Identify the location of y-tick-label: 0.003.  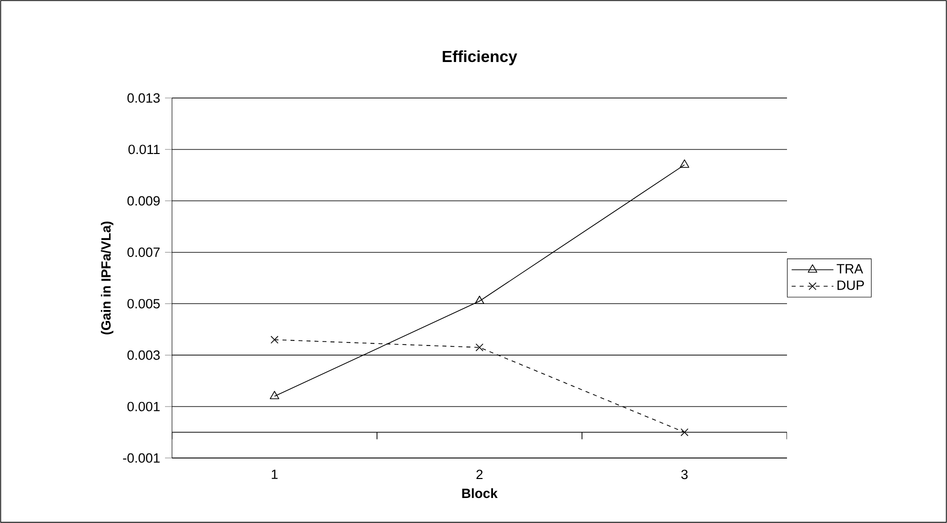
(143, 355).